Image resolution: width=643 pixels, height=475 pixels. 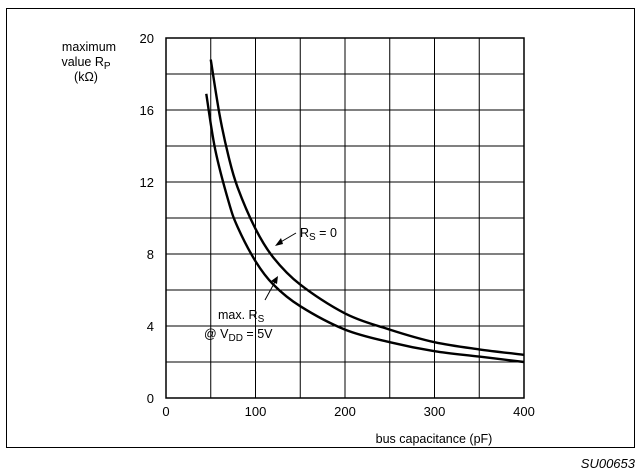 What do you see at coordinates (150, 326) in the screenshot?
I see `y-tick-label: 4` at bounding box center [150, 326].